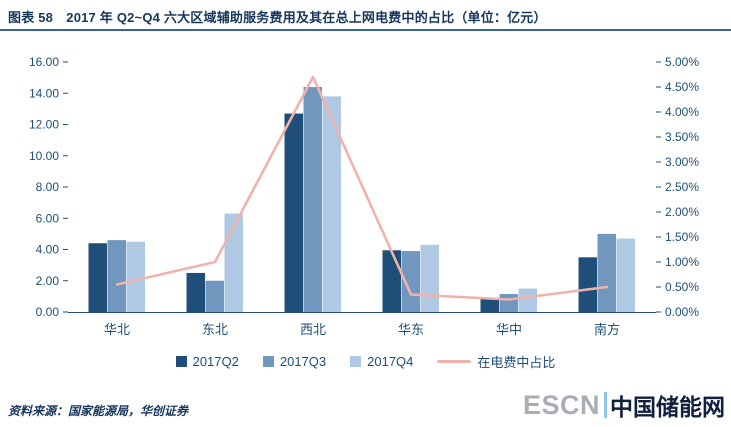 This screenshot has height=427, width=731. What do you see at coordinates (682, 162) in the screenshot?
I see `right-axis-tick-label: 3.00%` at bounding box center [682, 162].